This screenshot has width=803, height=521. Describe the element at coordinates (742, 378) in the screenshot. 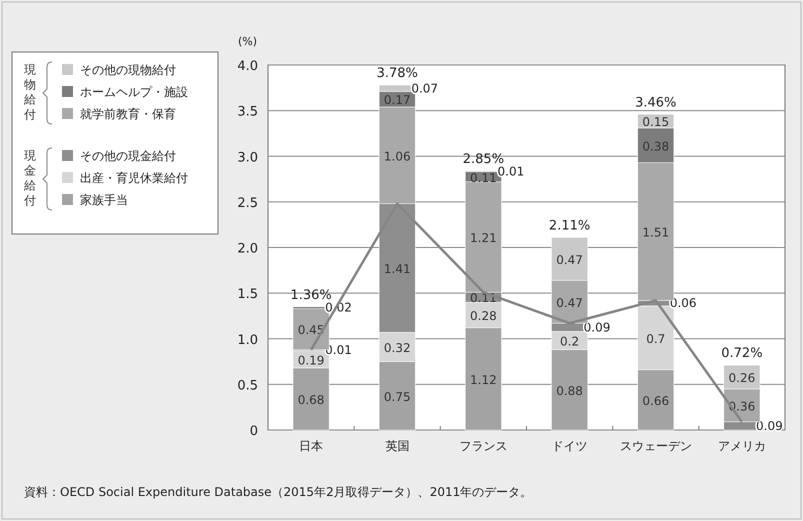

I see `data-label: 0.26` at that location.